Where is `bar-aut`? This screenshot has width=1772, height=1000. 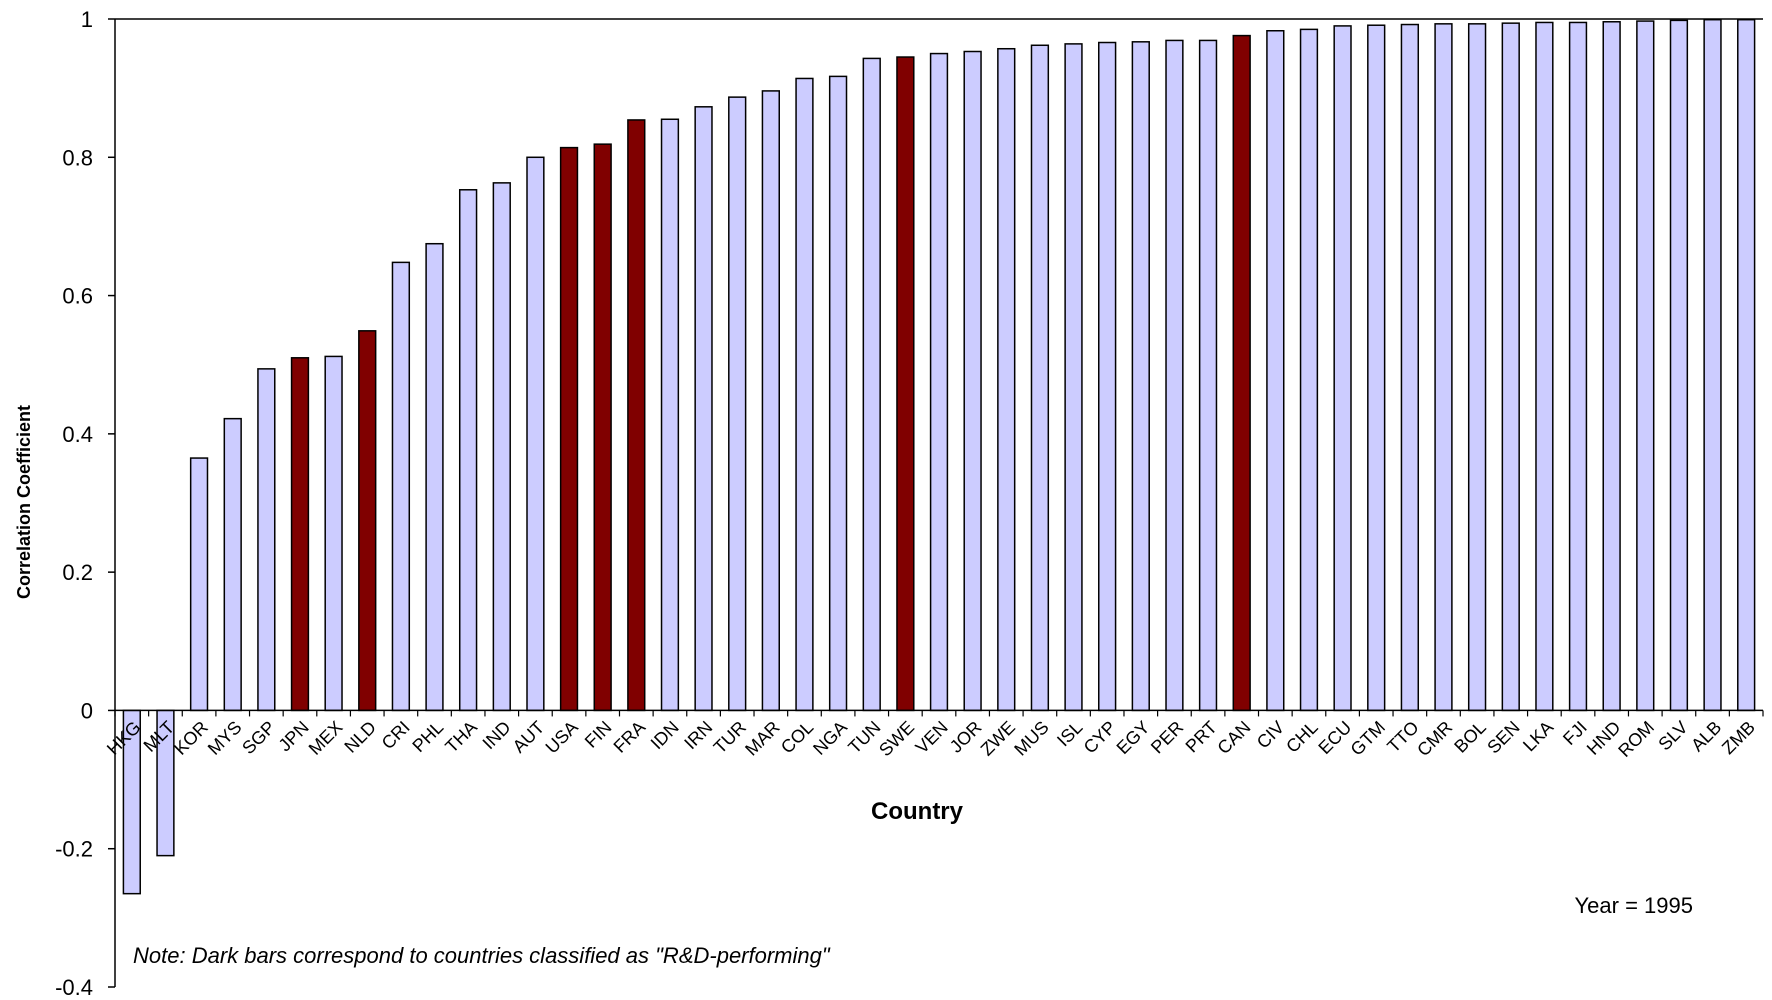 bar-aut is located at coordinates (535, 434).